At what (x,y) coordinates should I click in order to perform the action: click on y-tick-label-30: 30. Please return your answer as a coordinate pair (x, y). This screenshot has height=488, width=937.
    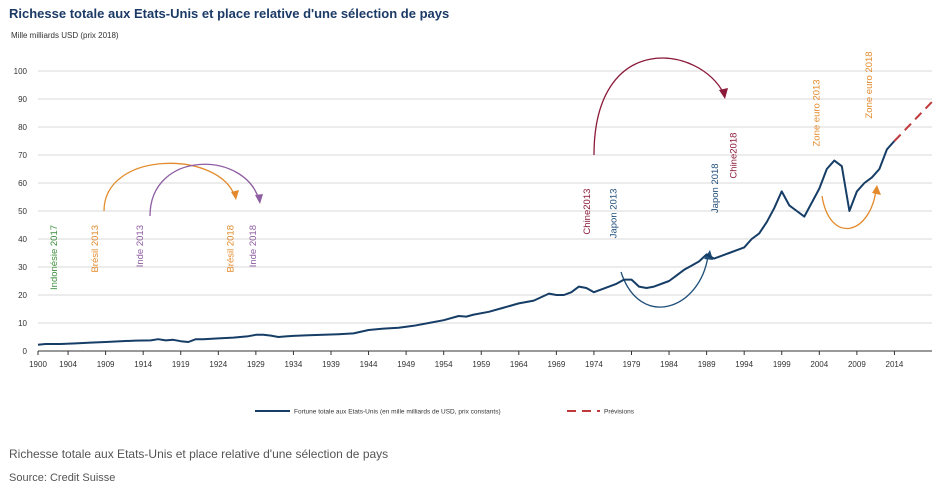
    Looking at the image, I should click on (22, 267).